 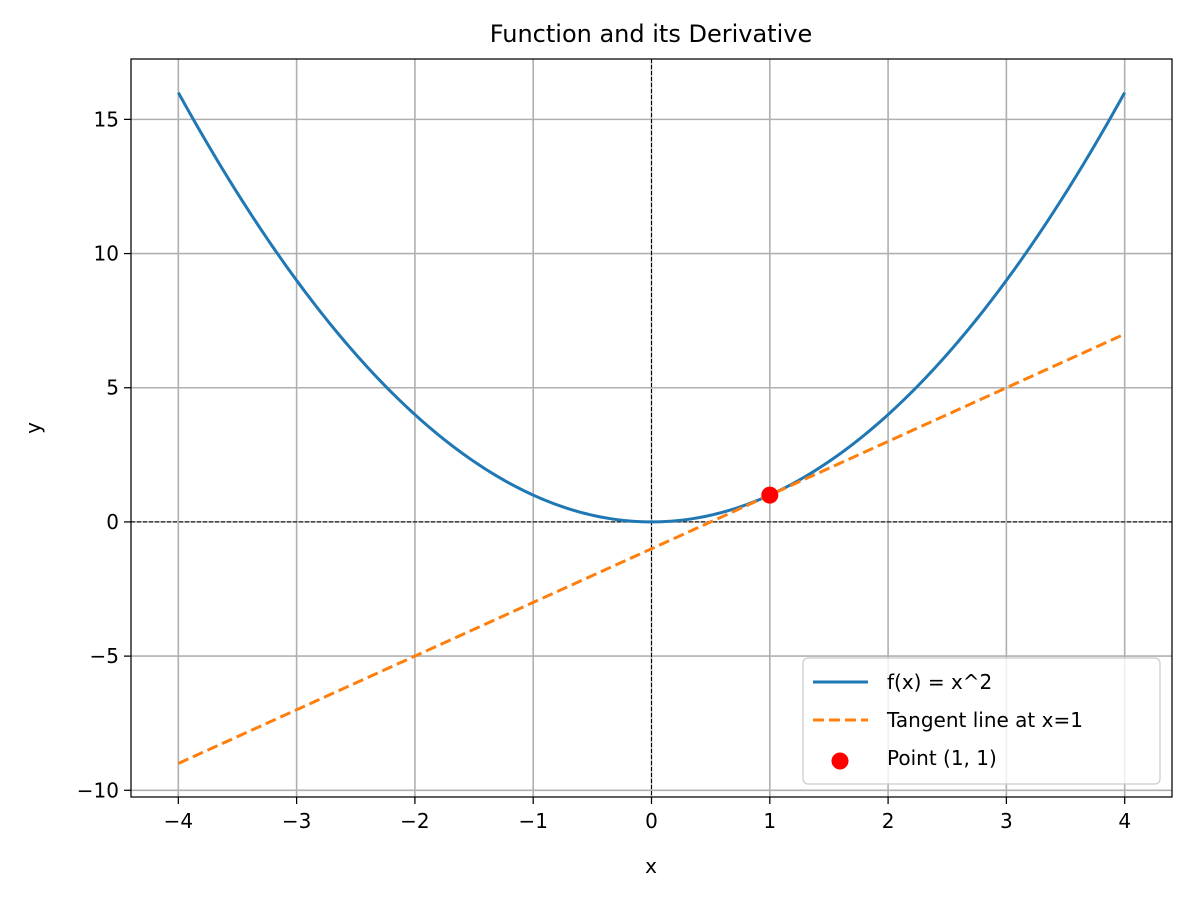 What do you see at coordinates (104, 454) in the screenshot?
I see `y-axis: −10 −5 0 5 10 15` at bounding box center [104, 454].